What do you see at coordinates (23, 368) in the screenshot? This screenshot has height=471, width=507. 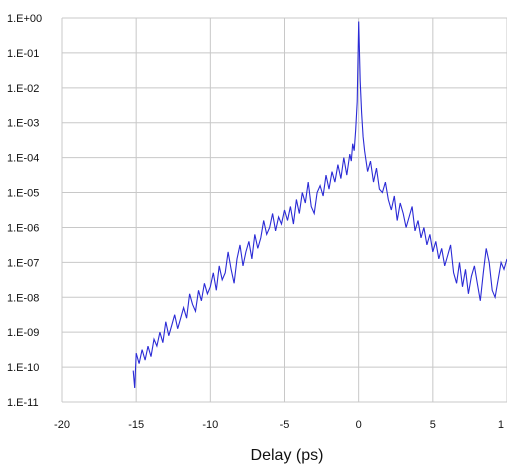 I see `y-tick-label: 1.E-10` at bounding box center [23, 368].